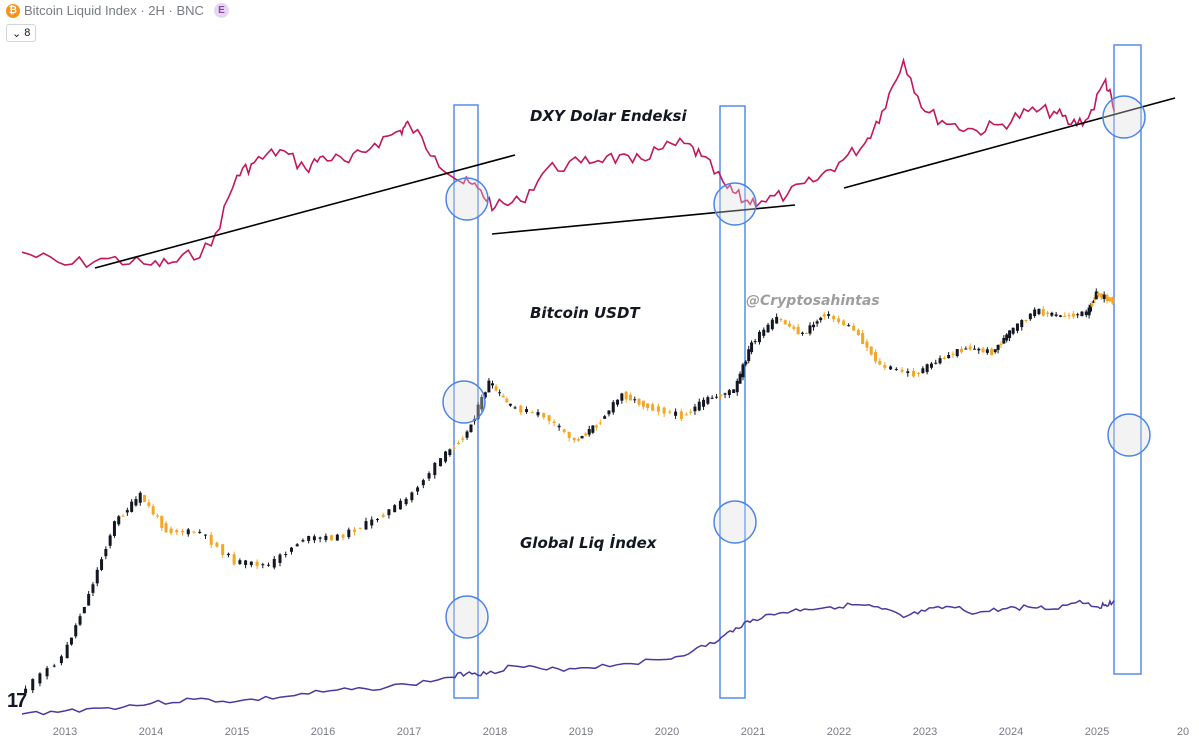 This screenshot has height=743, width=1199. What do you see at coordinates (839, 732) in the screenshot?
I see `x-tick-label-2022: 2022` at bounding box center [839, 732].